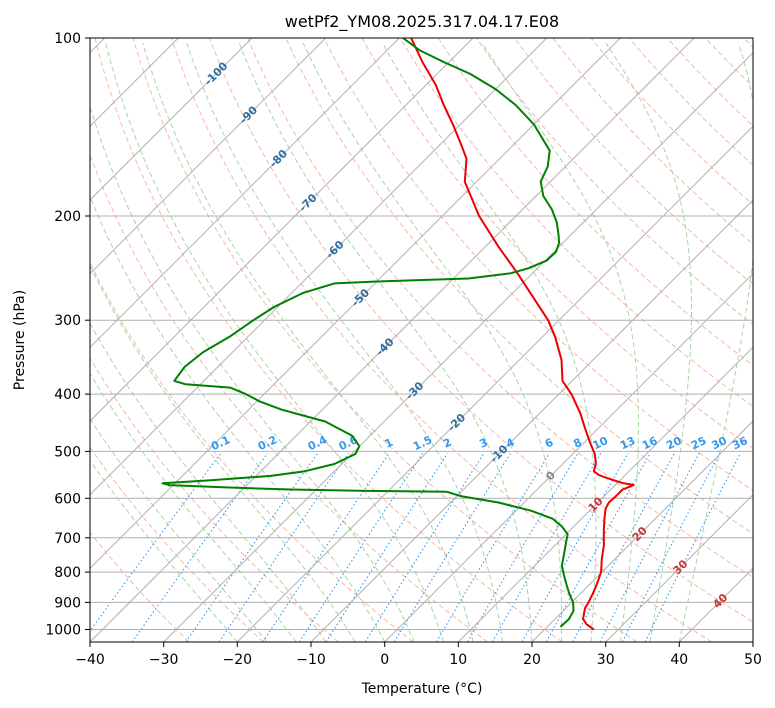  What do you see at coordinates (20, 340) in the screenshot?
I see `y-axis-label: Pressure (hPa)` at bounding box center [20, 340].